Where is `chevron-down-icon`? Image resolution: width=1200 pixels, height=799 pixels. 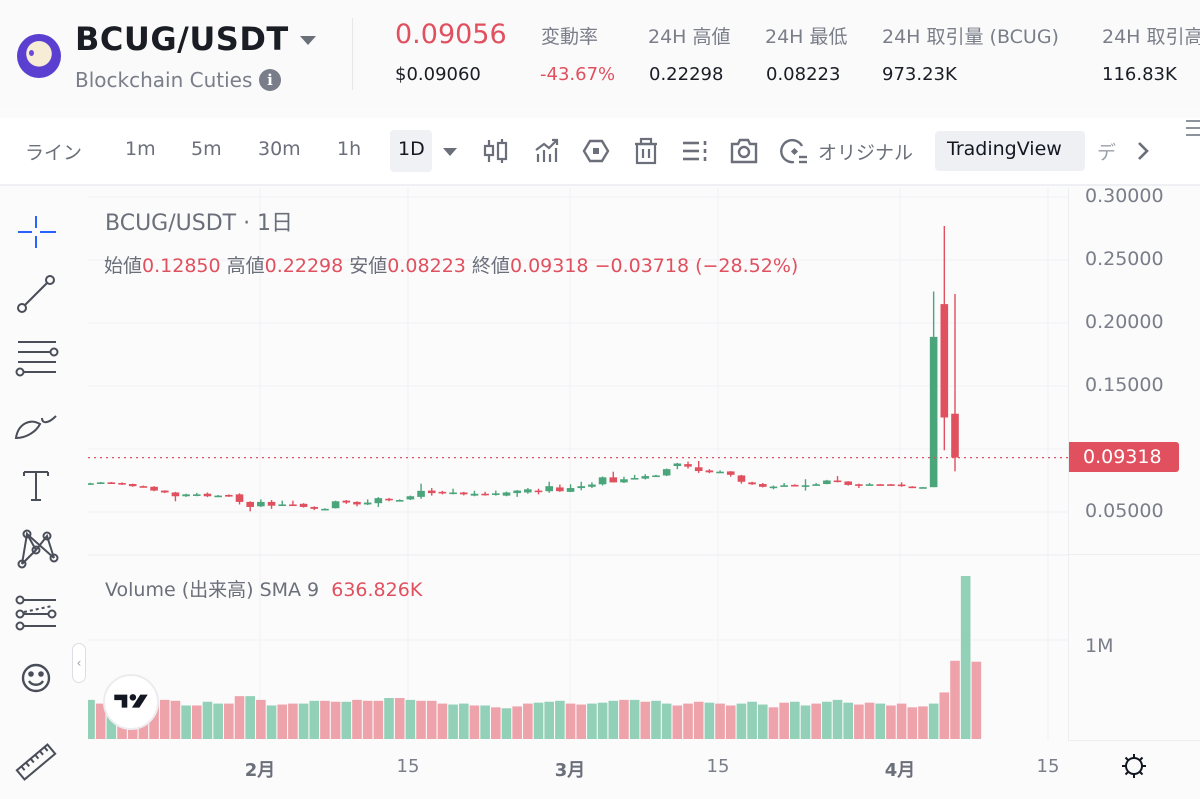
chevron-down-icon is located at coordinates (308, 40).